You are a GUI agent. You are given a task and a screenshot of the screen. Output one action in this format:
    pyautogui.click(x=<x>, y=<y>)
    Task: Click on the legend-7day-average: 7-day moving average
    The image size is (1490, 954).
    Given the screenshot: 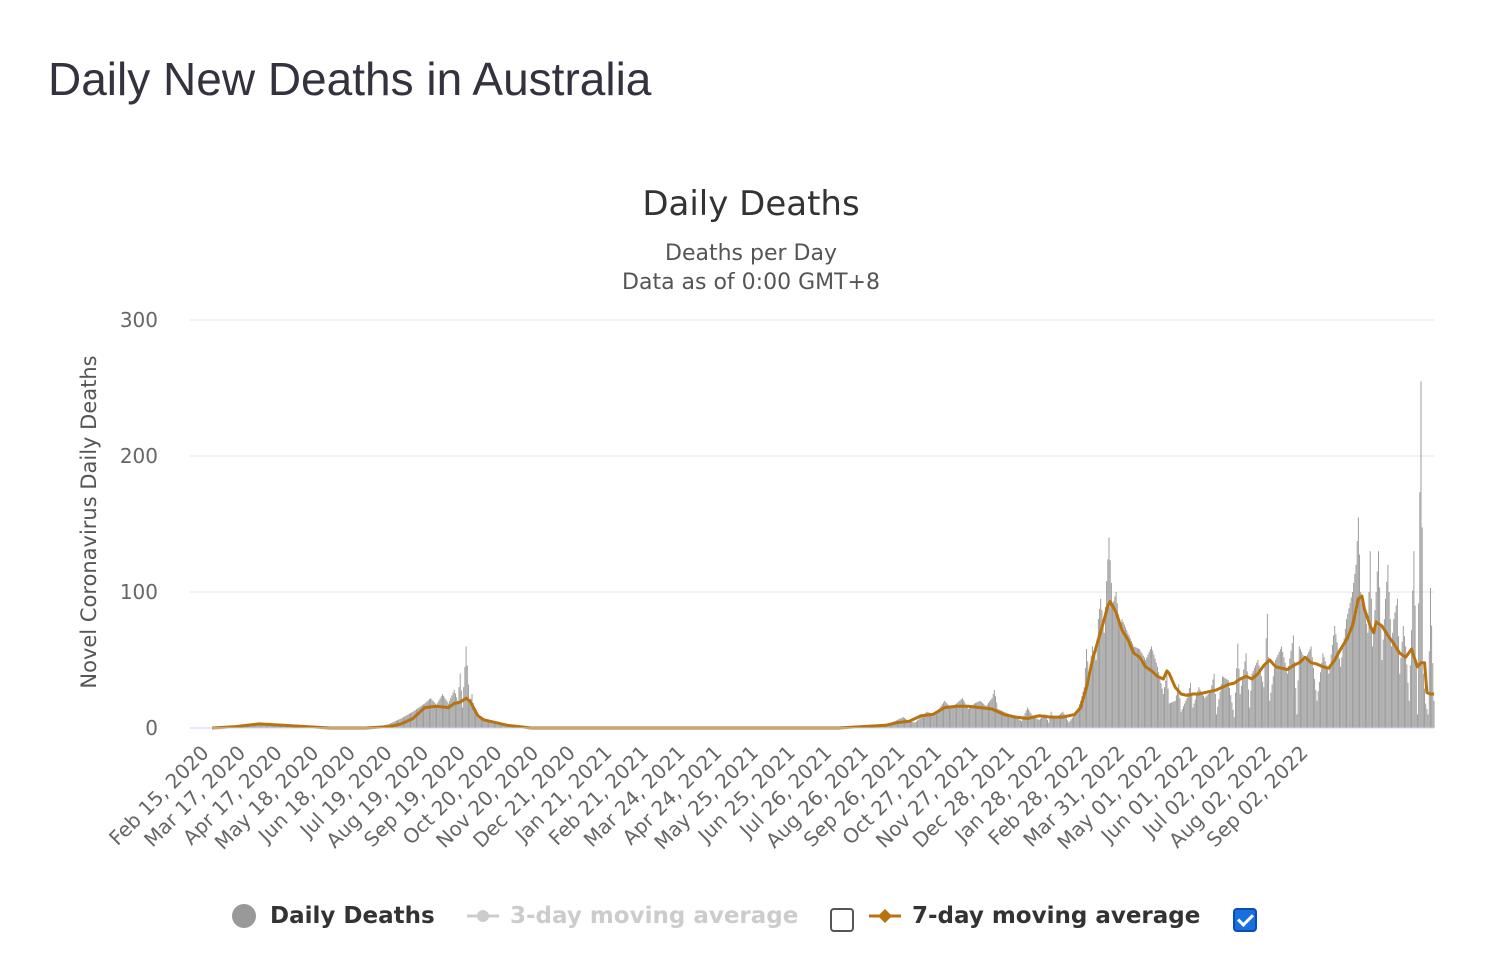 What is the action you would take?
    pyautogui.click(x=1034, y=916)
    